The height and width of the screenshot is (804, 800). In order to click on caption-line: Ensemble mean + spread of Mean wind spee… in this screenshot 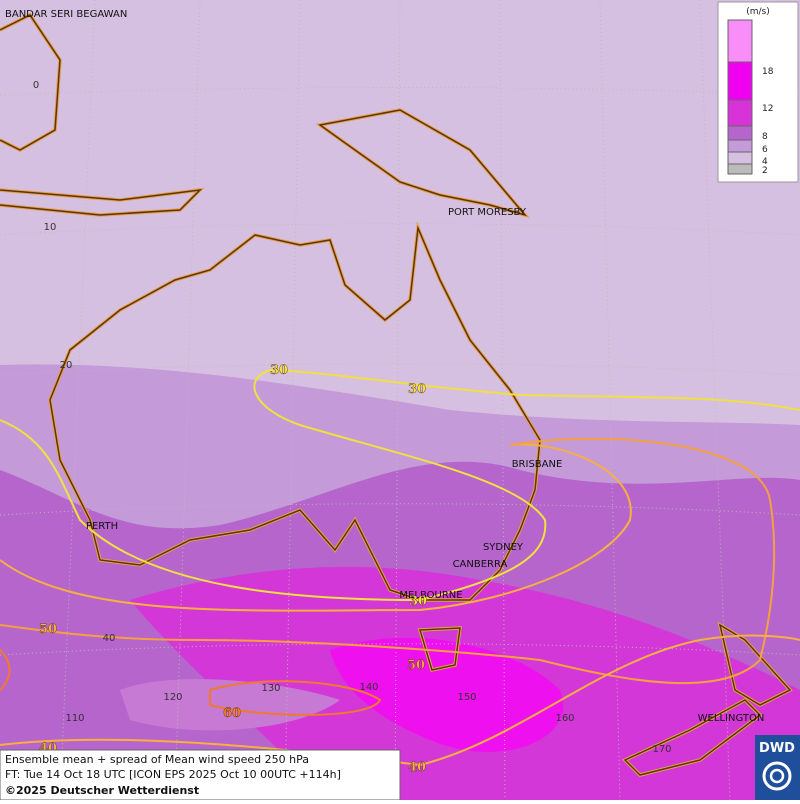, I will do `click(157, 759)`.